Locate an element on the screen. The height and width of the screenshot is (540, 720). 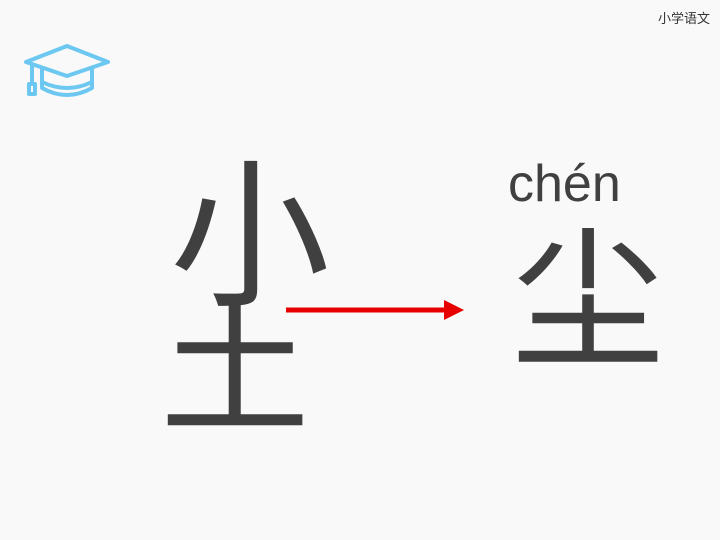
component-xiao: 小 is located at coordinates (250, 237).